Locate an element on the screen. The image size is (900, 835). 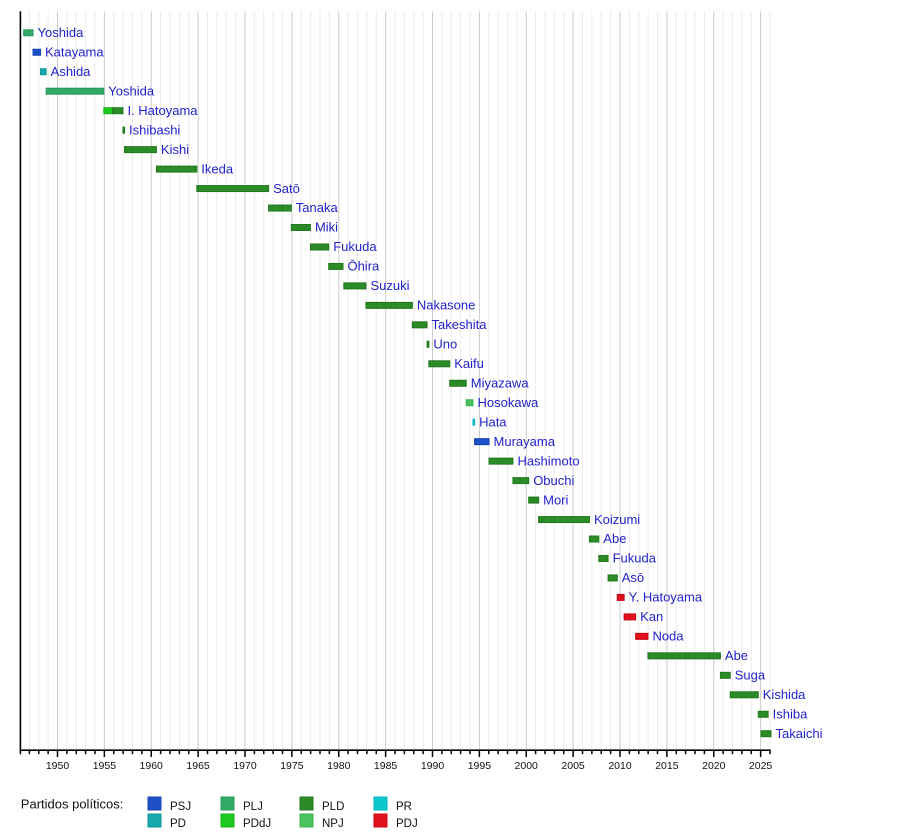
svg-text: 2015 is located at coordinates (667, 766).